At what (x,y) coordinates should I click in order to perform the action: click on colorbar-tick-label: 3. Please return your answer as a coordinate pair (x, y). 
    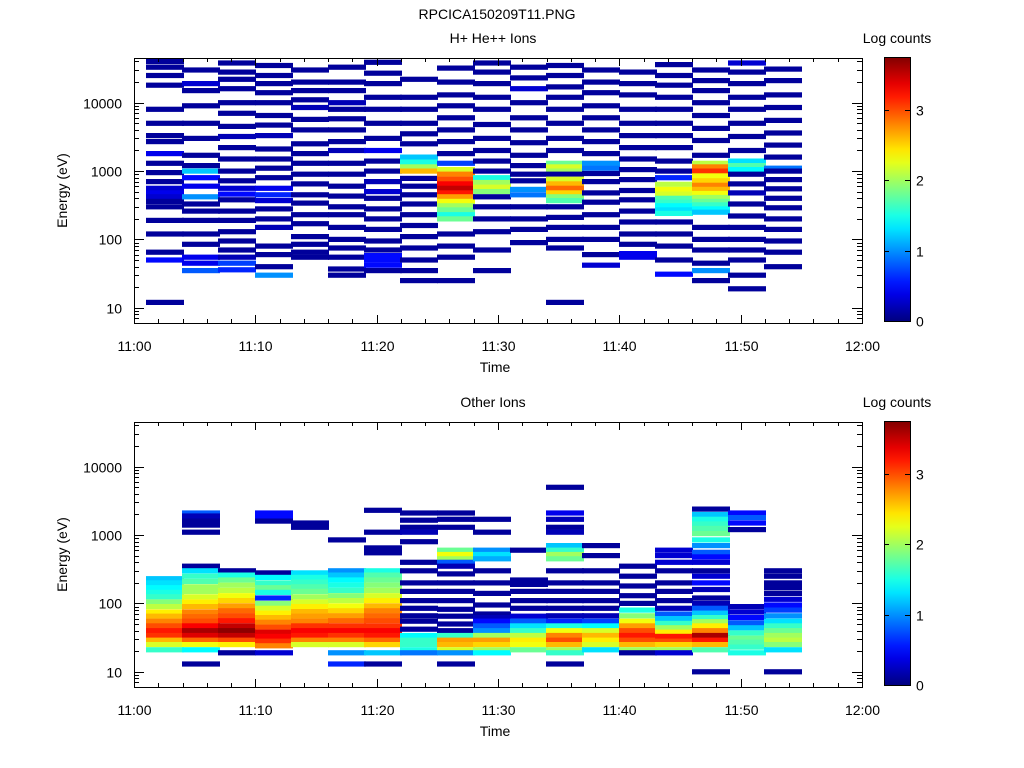
    Looking at the image, I should click on (920, 111).